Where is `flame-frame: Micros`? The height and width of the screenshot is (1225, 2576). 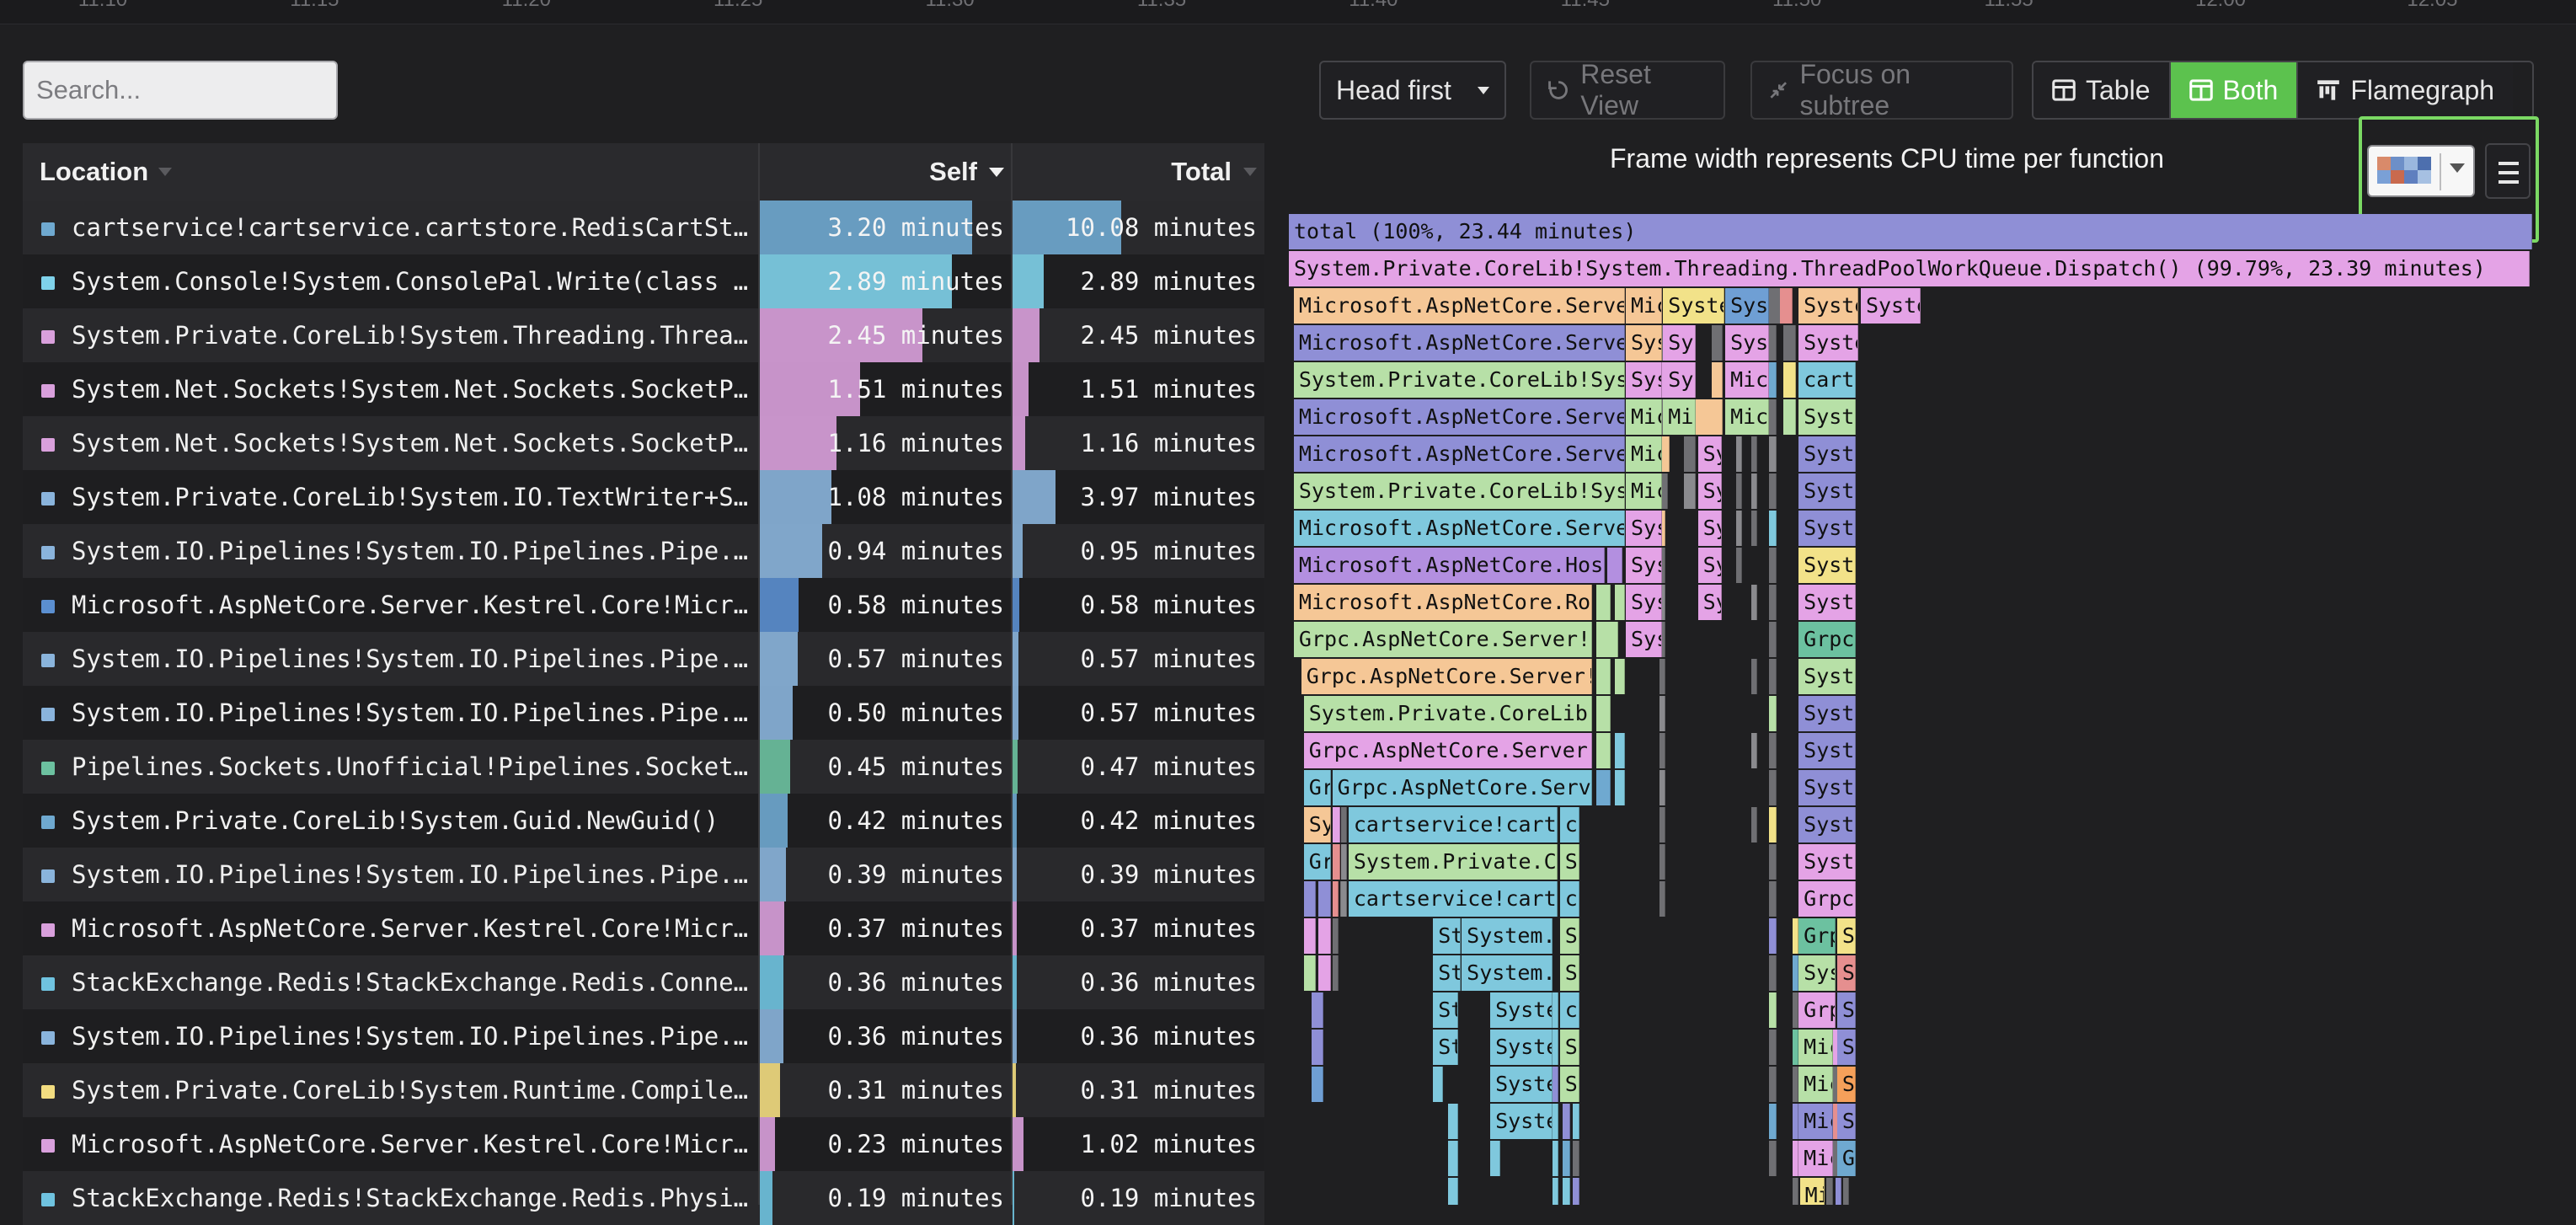
flame-frame: Micros is located at coordinates (1643, 417).